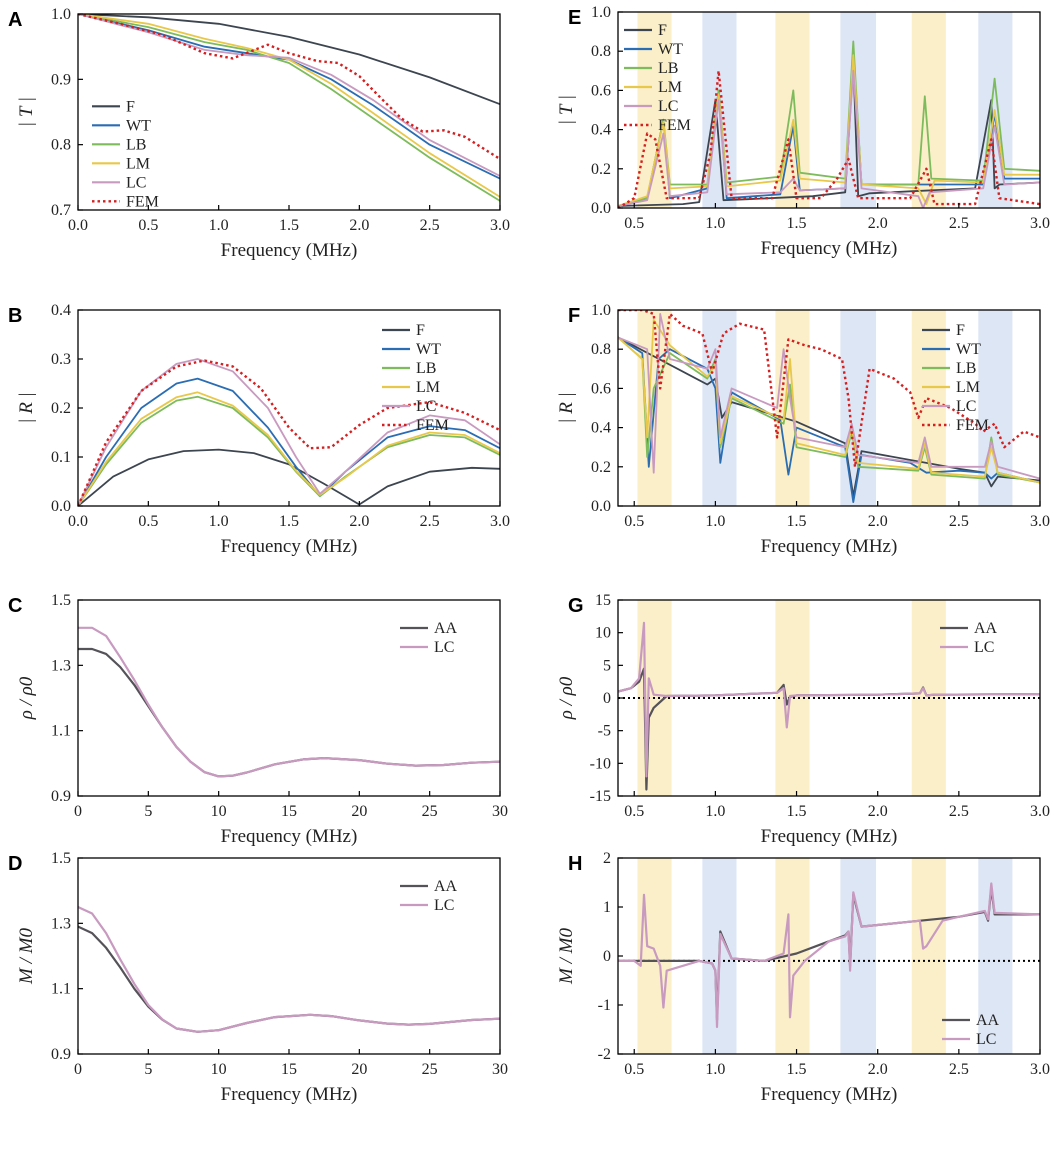 This screenshot has height=1149, width=1052. I want to click on y-tick-label: 2, so click(607, 858).